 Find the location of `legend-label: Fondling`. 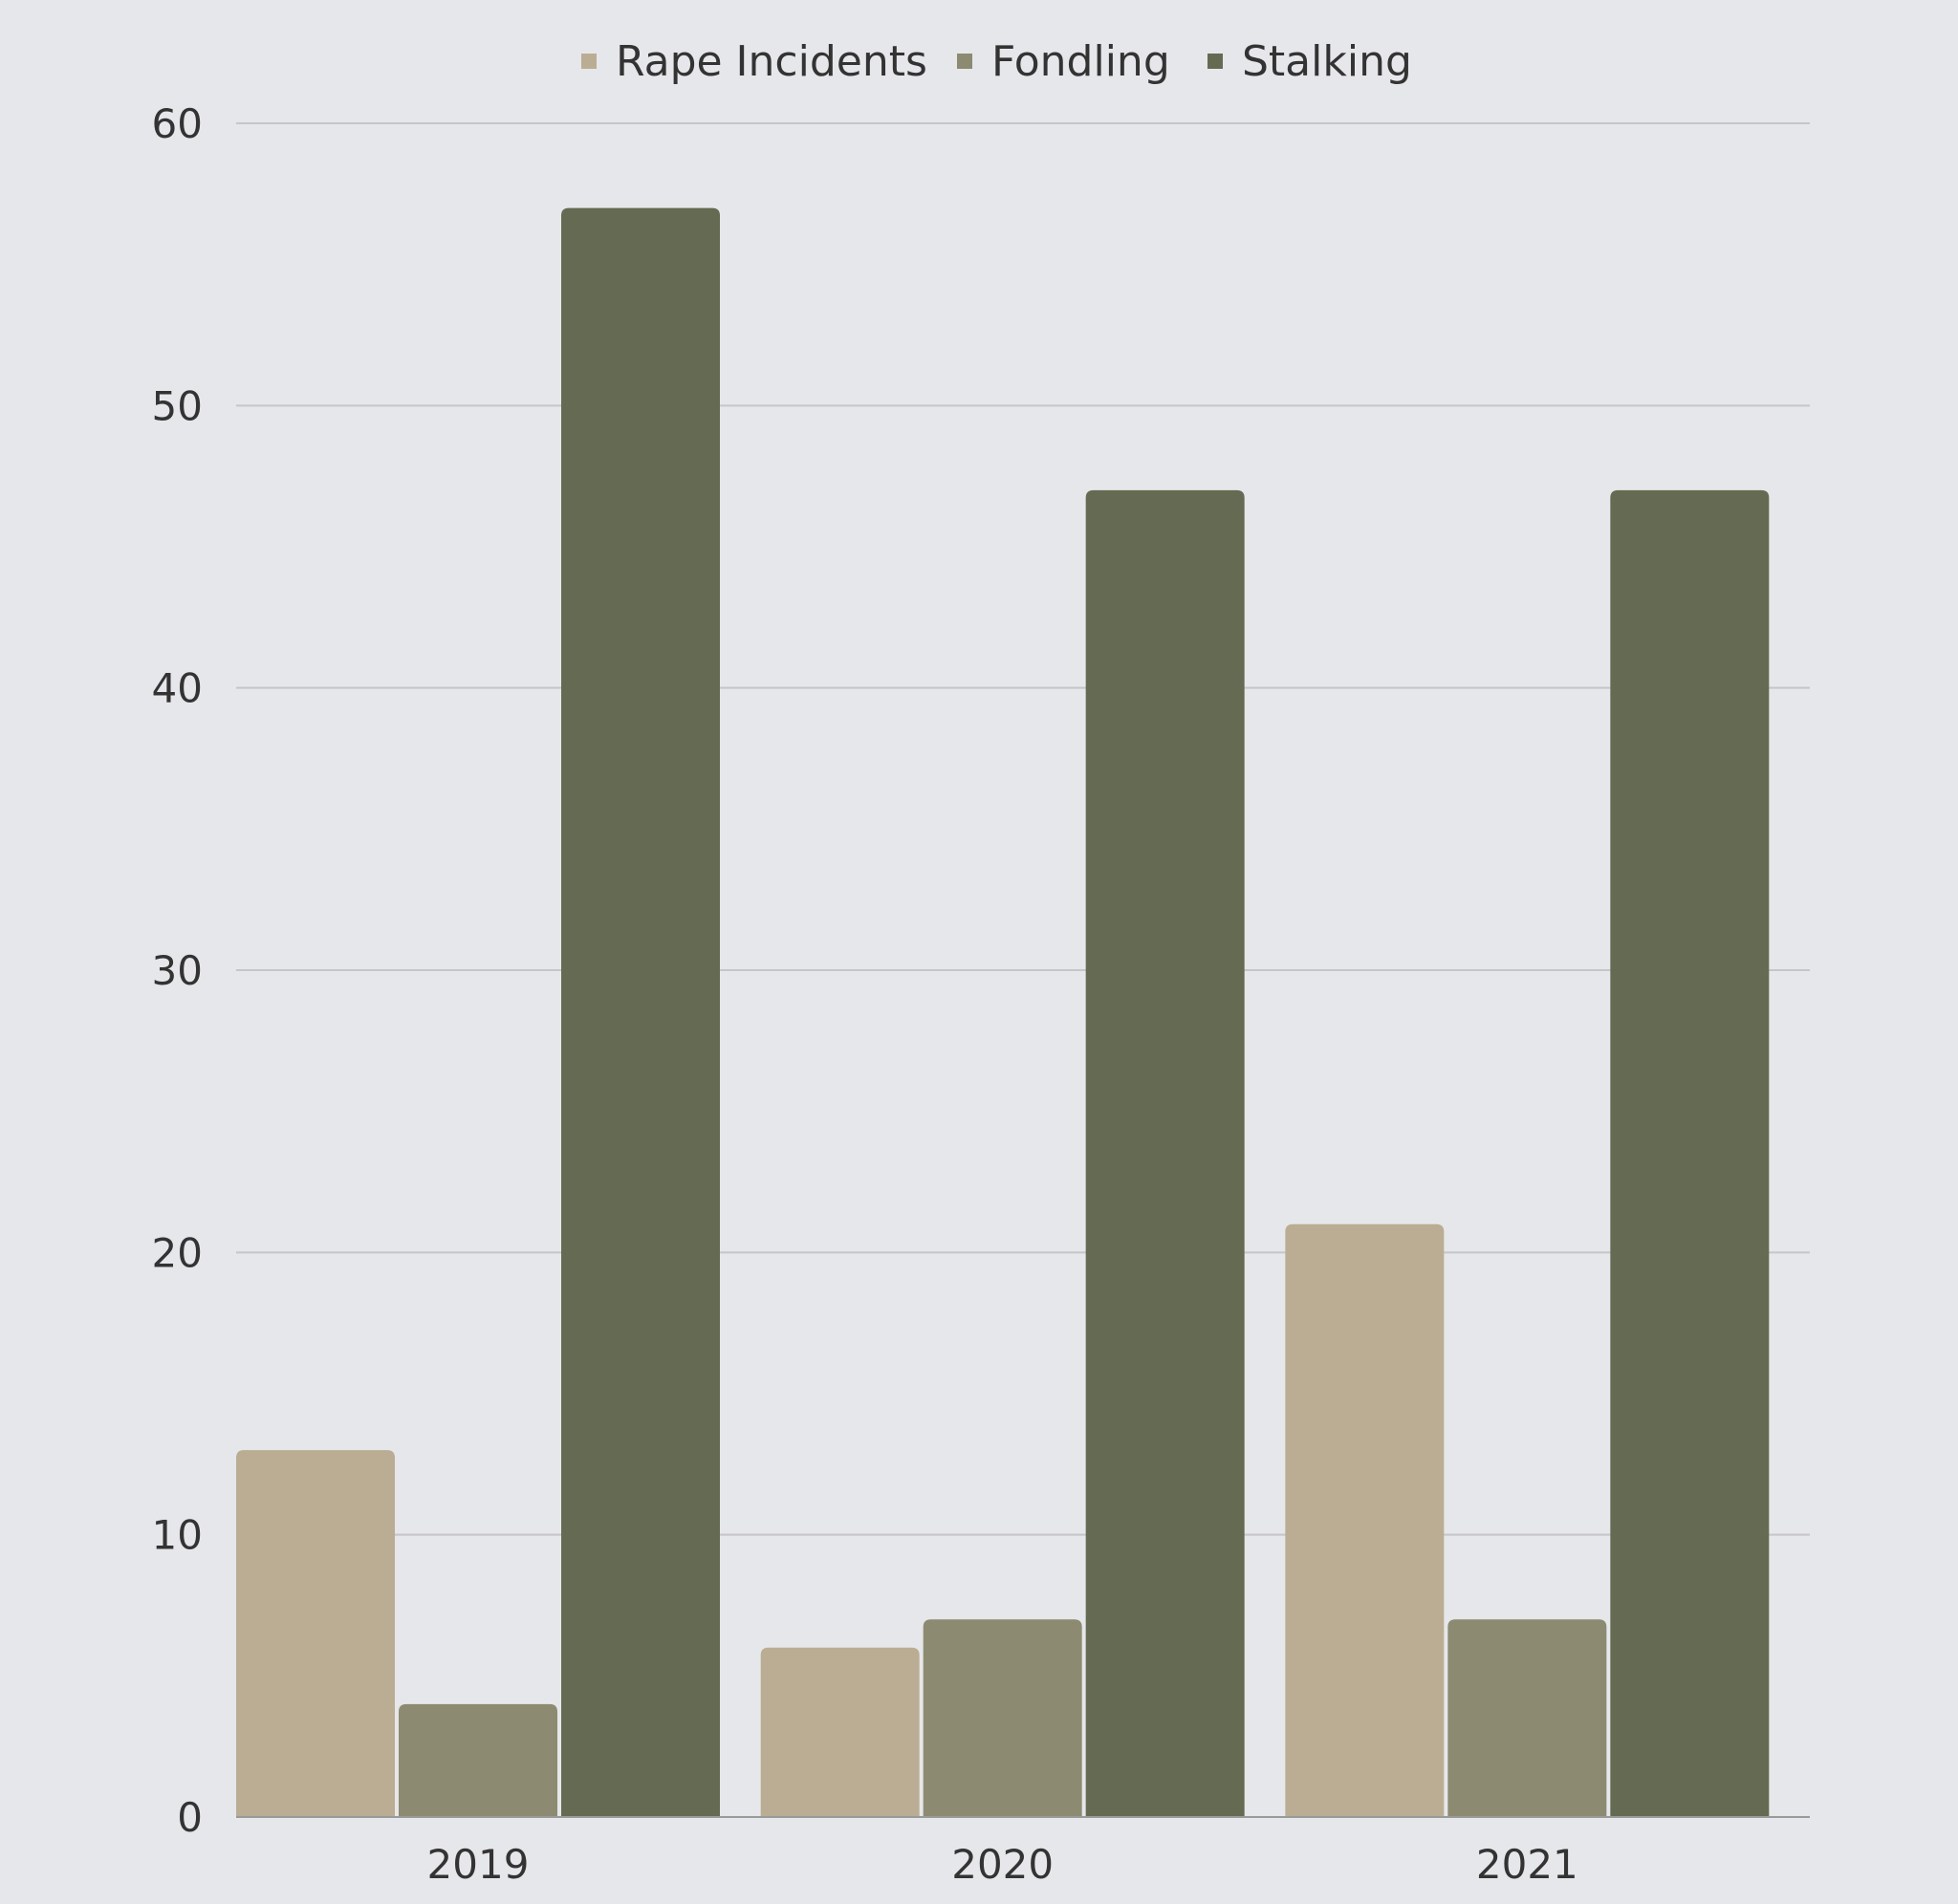

legend-label: Fondling is located at coordinates (1080, 61).